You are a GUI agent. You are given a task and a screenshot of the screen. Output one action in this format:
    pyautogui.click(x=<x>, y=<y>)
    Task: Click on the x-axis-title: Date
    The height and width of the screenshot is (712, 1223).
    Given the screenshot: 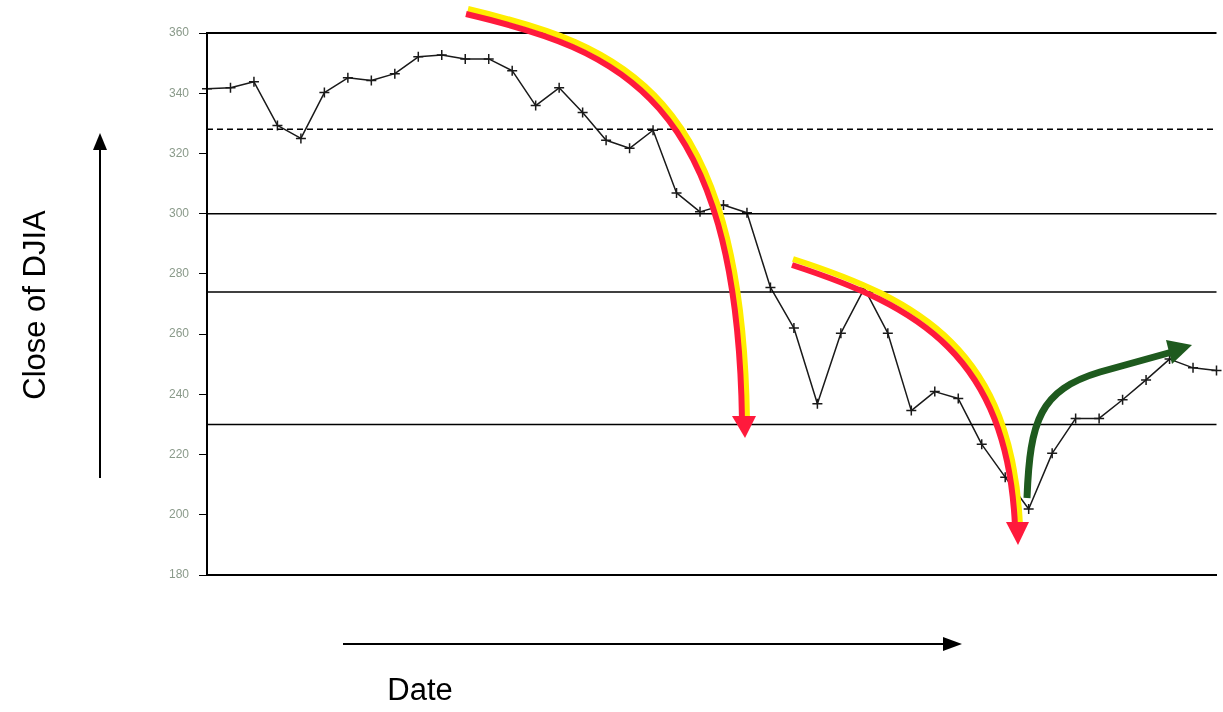 What is the action you would take?
    pyautogui.click(x=420, y=690)
    